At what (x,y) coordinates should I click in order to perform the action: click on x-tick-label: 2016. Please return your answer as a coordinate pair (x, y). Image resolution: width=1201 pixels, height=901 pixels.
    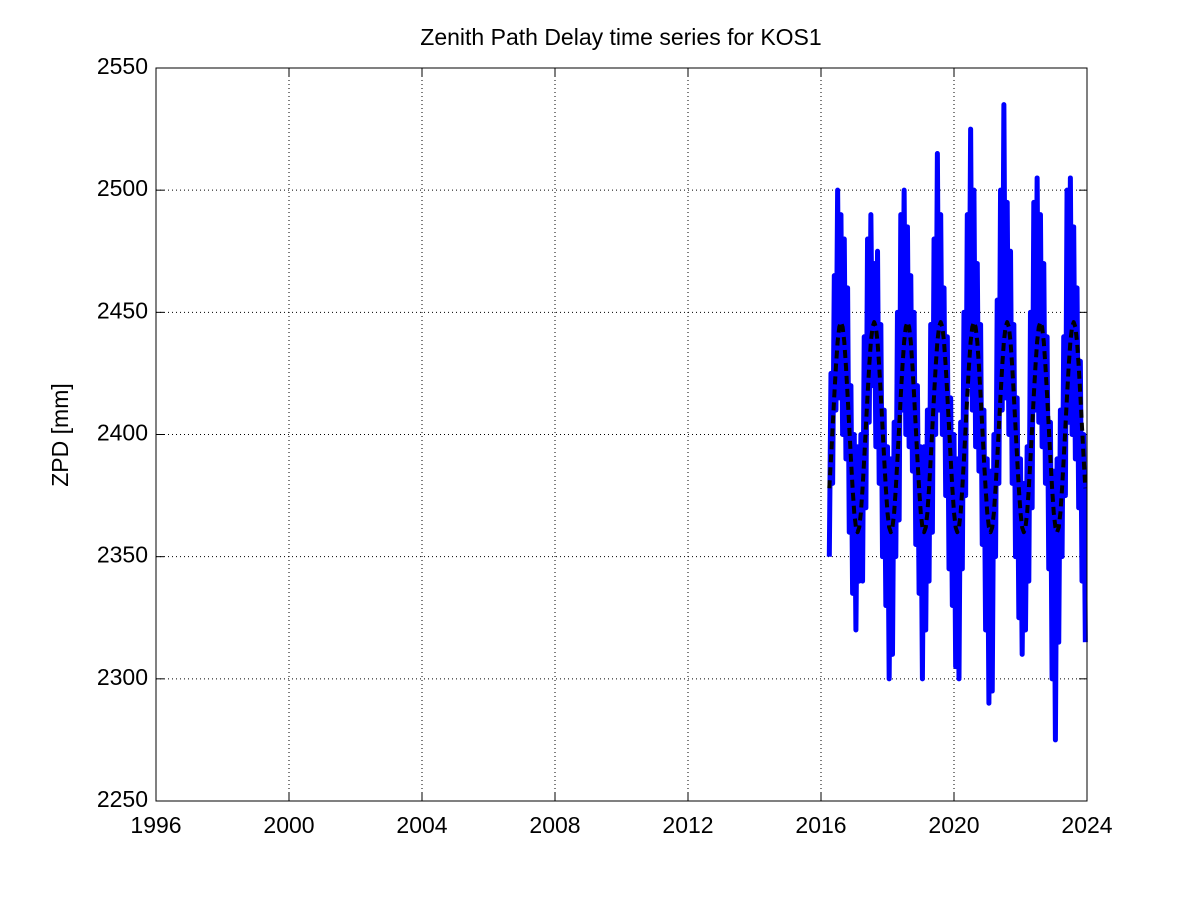
    Looking at the image, I should click on (820, 825).